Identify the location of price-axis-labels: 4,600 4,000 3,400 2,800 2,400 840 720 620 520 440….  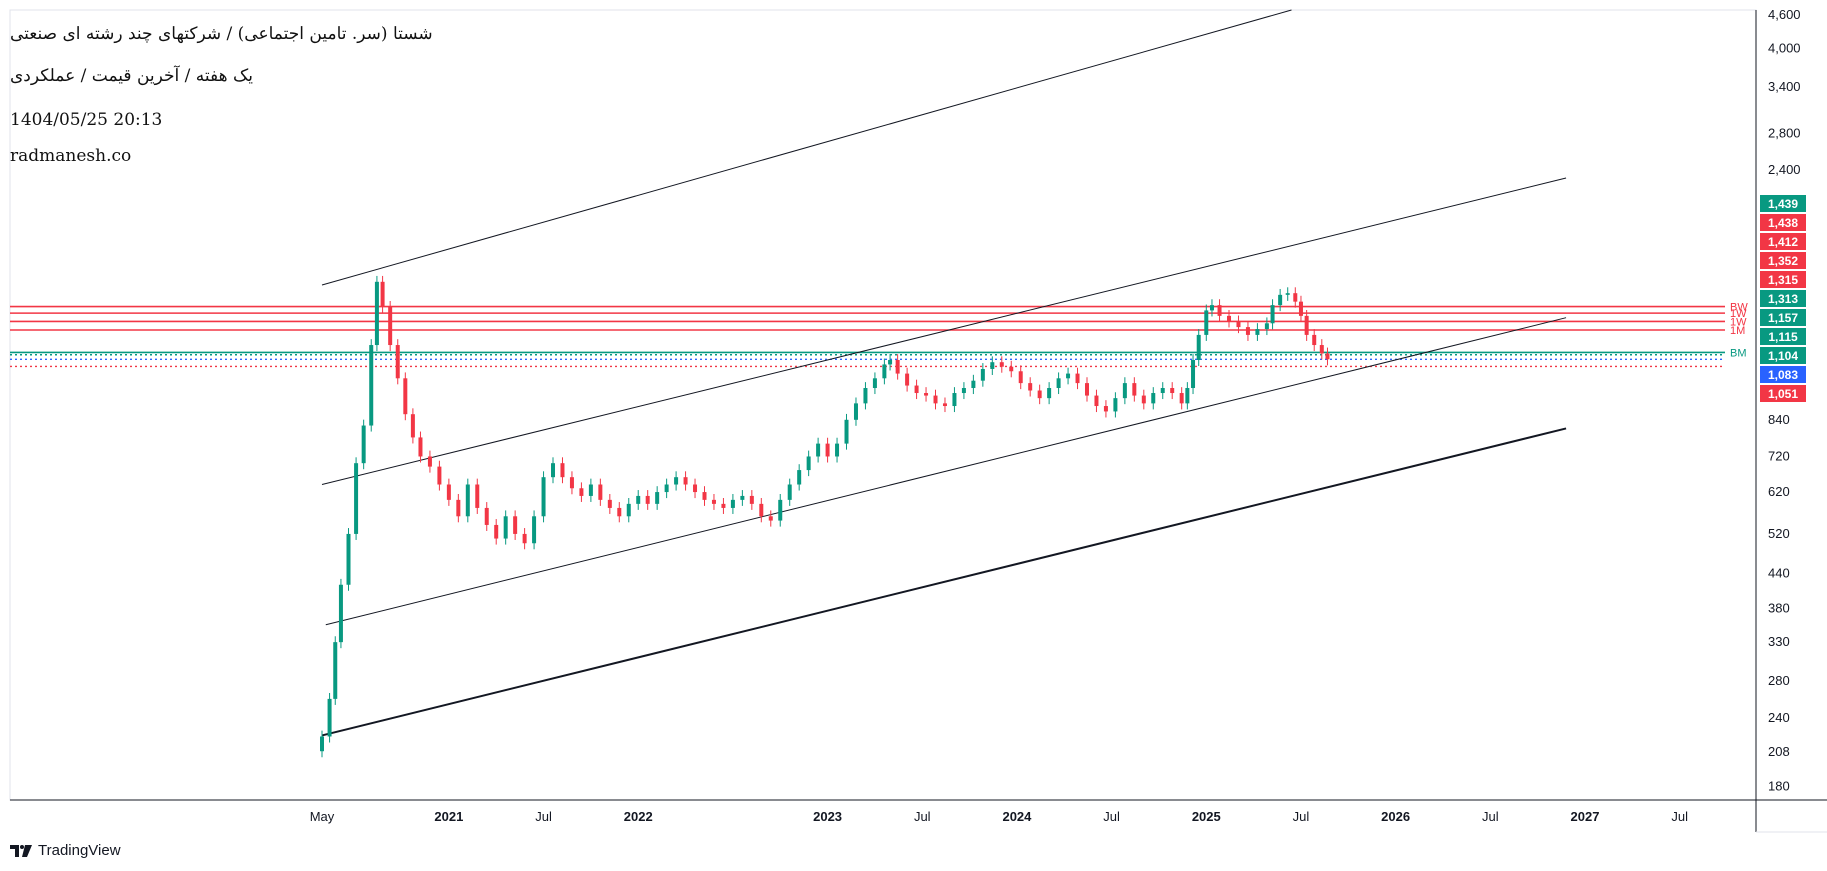
(1784, 400).